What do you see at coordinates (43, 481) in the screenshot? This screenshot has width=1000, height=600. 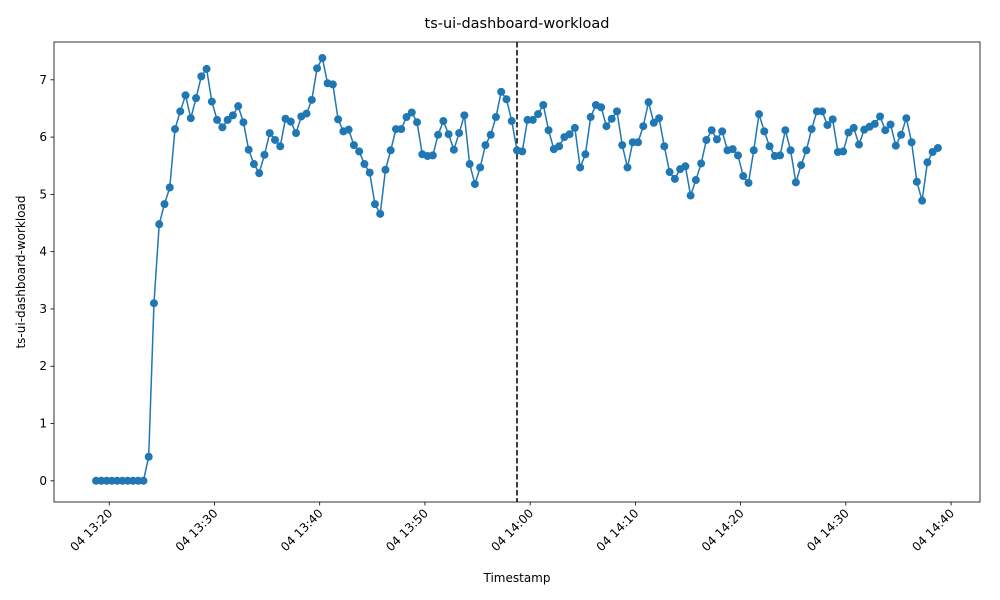 I see `y-tick-label: 0` at bounding box center [43, 481].